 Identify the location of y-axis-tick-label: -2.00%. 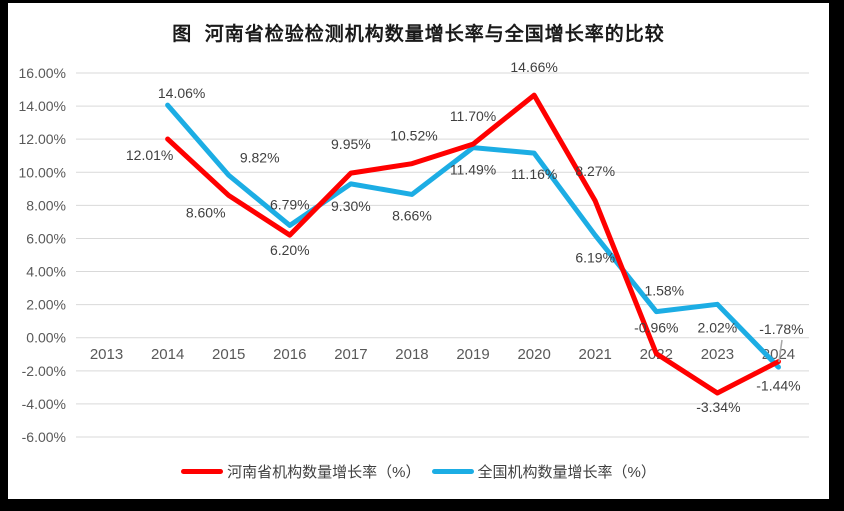
(44, 371).